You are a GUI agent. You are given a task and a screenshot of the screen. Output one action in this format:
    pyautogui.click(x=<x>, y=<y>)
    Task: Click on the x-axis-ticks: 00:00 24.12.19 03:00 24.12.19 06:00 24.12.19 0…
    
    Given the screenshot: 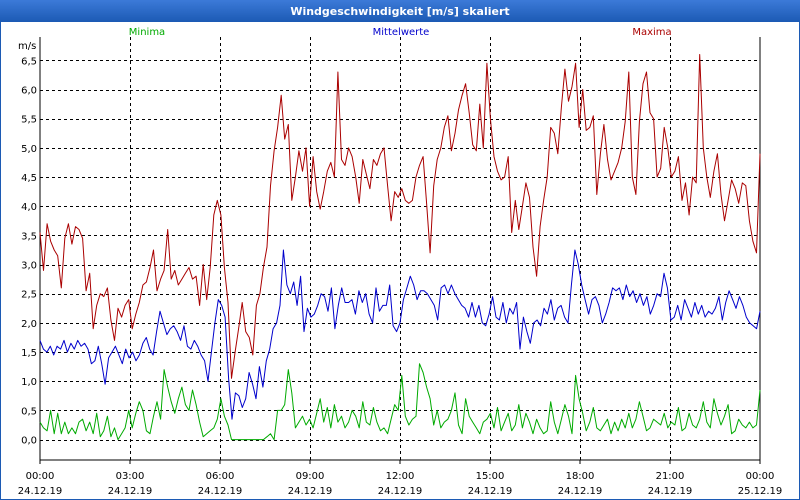 What is the action you would take?
    pyautogui.click(x=400, y=478)
    